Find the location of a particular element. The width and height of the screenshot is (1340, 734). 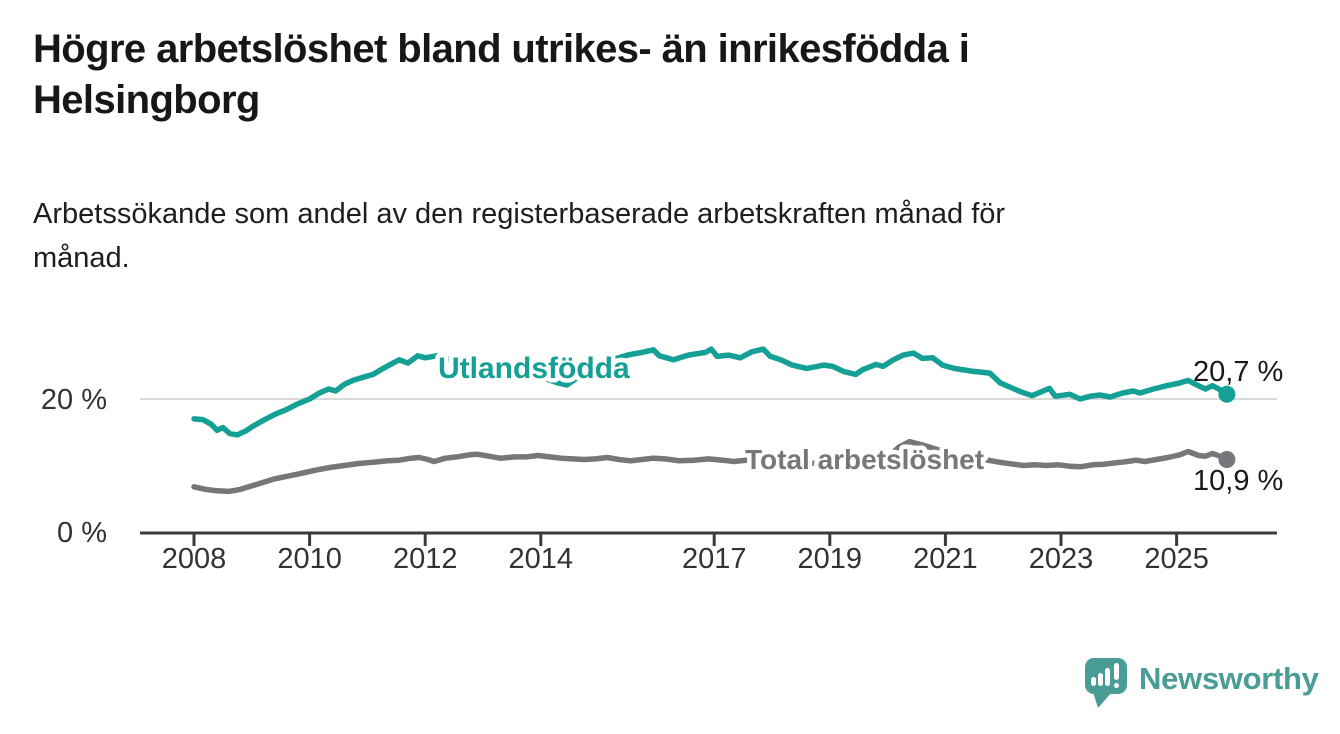

chart-subtitle-line2: månad. is located at coordinates (81, 258).